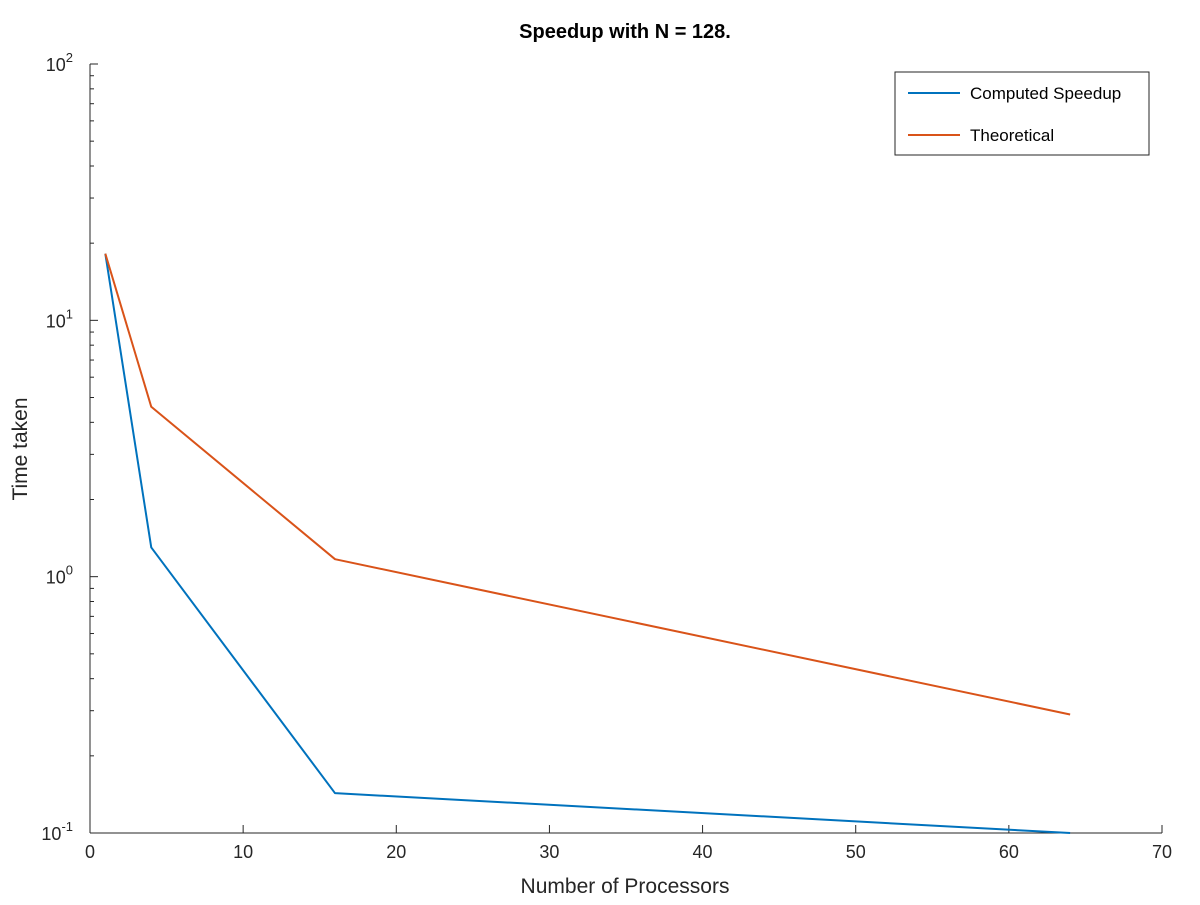 The height and width of the screenshot is (905, 1200). I want to click on x-tick-label: 60, so click(1009, 852).